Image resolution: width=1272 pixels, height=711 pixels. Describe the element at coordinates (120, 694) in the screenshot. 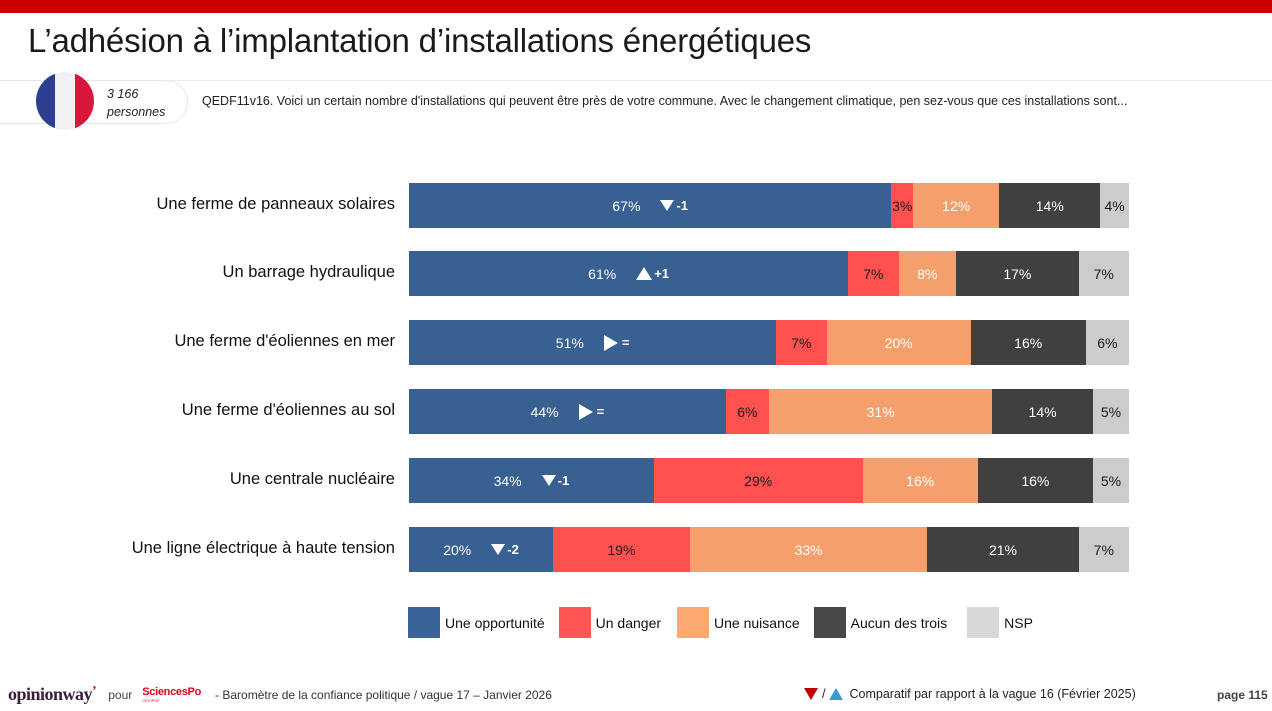

I see `footer-pour: pour` at that location.